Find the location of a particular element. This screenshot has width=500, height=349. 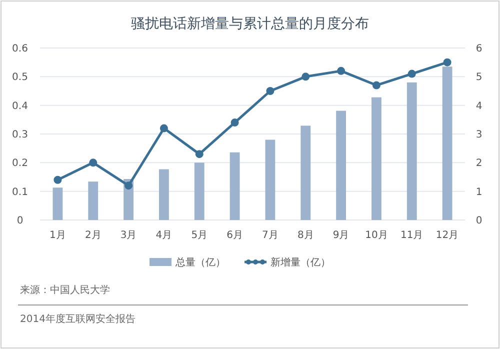

y2-tick-label: 2 is located at coordinates (479, 164).